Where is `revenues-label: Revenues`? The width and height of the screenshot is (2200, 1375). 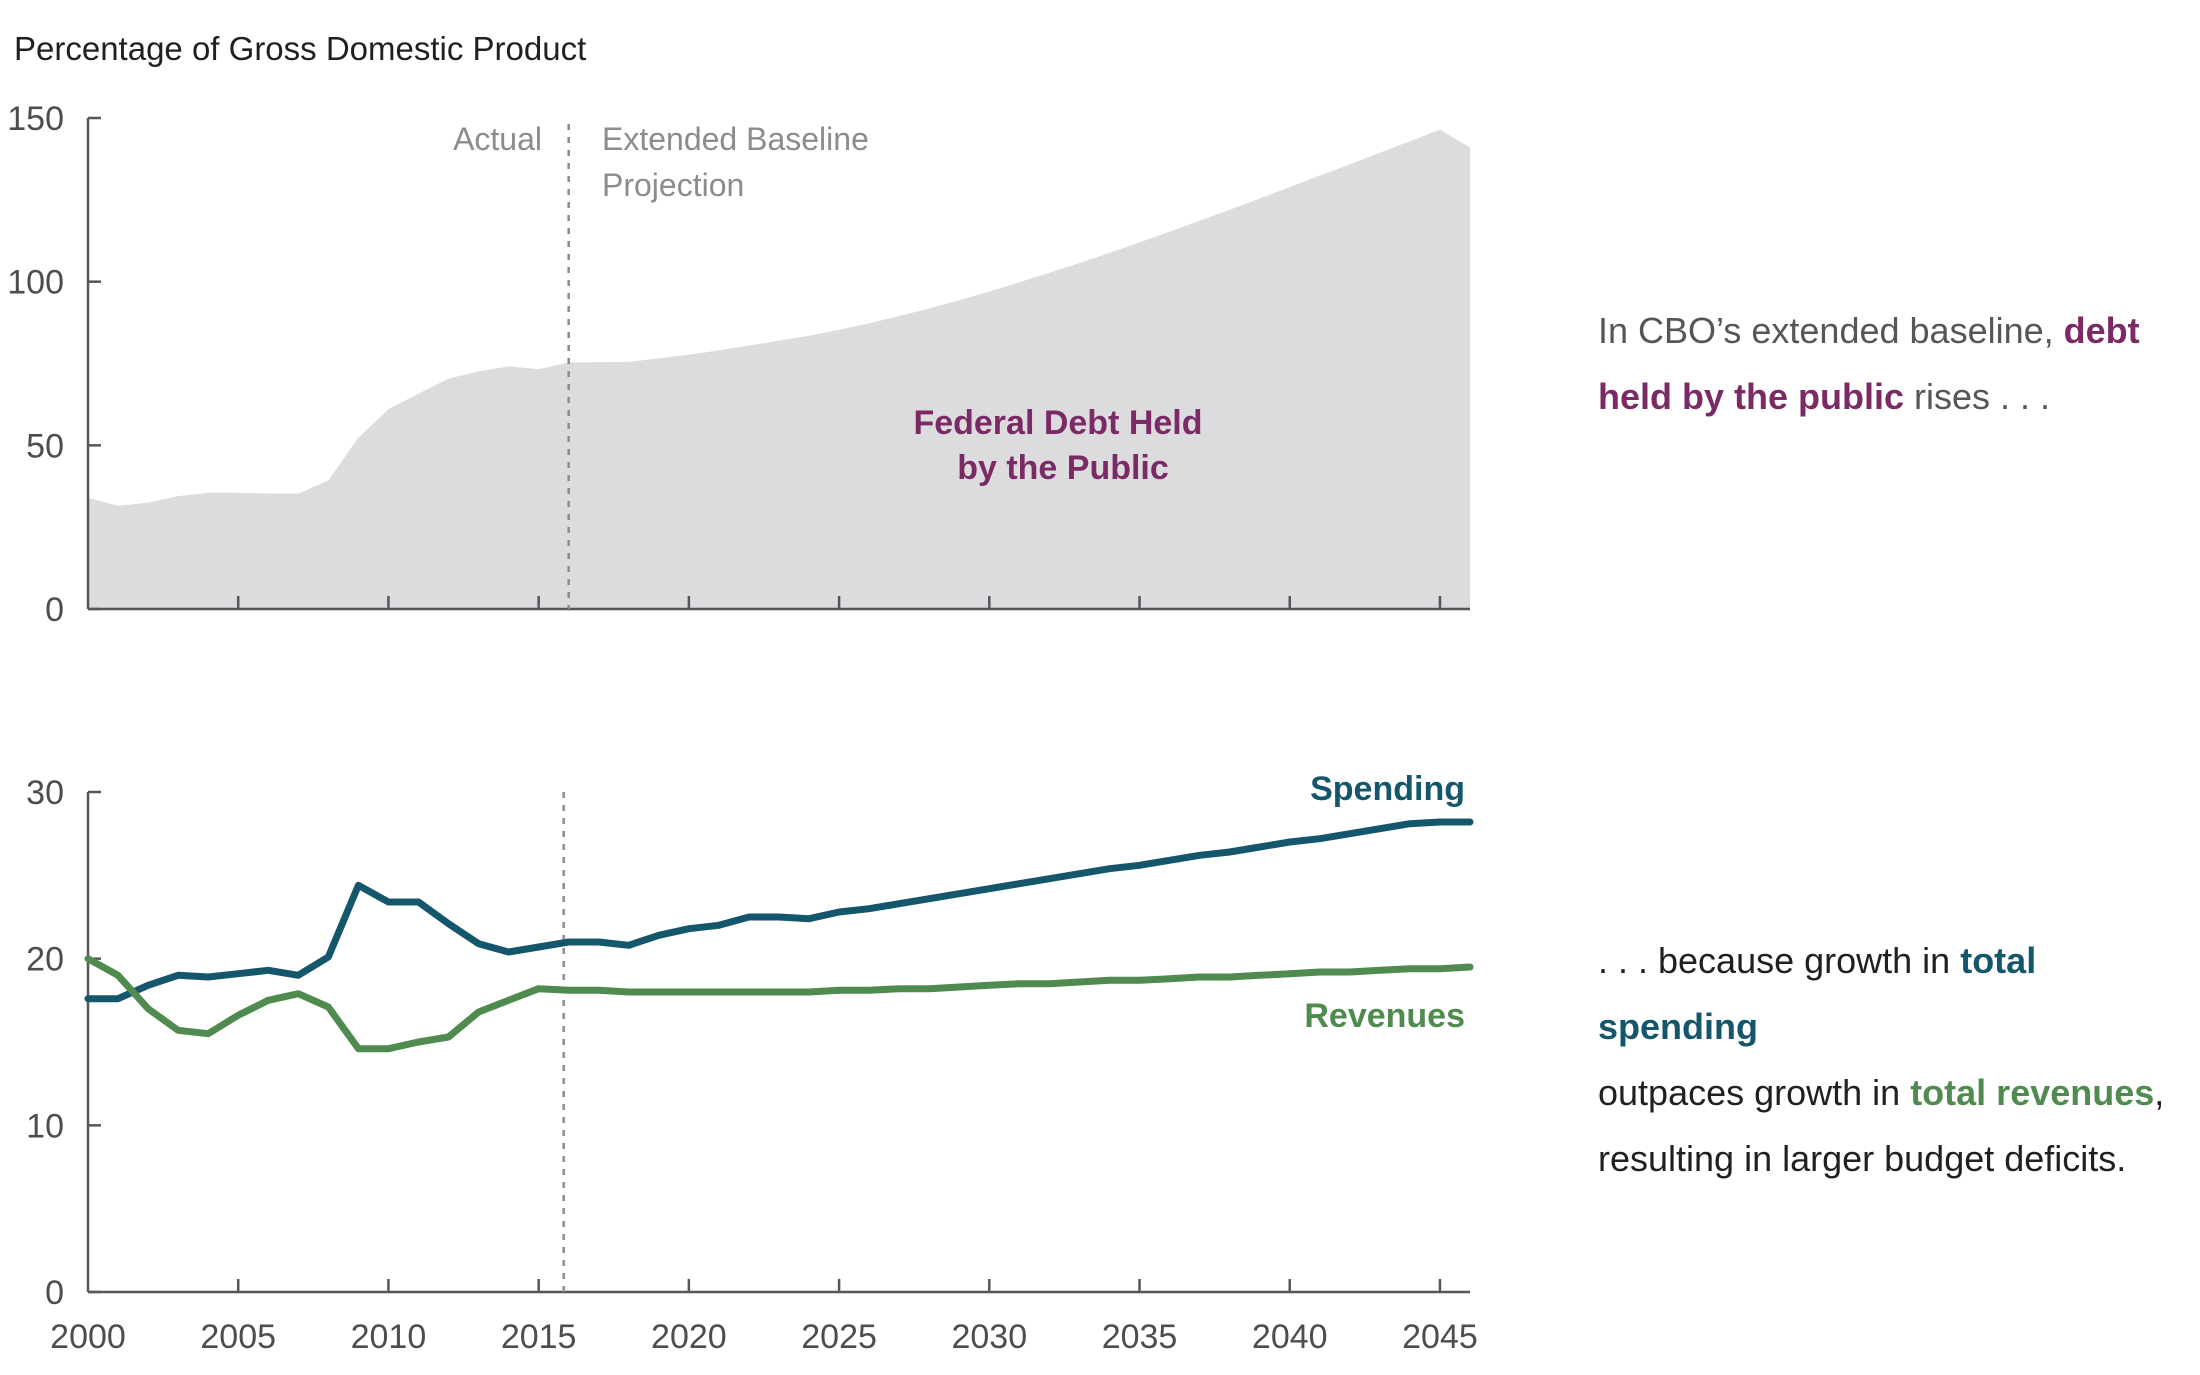 revenues-label: Revenues is located at coordinates (1384, 1016).